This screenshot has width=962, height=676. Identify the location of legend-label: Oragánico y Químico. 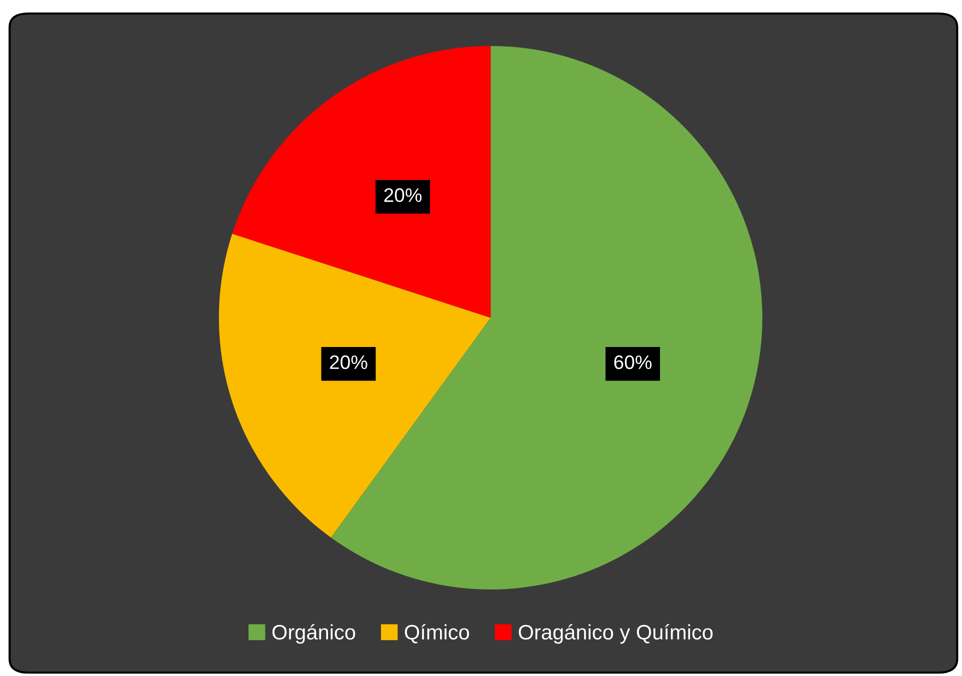
(615, 634).